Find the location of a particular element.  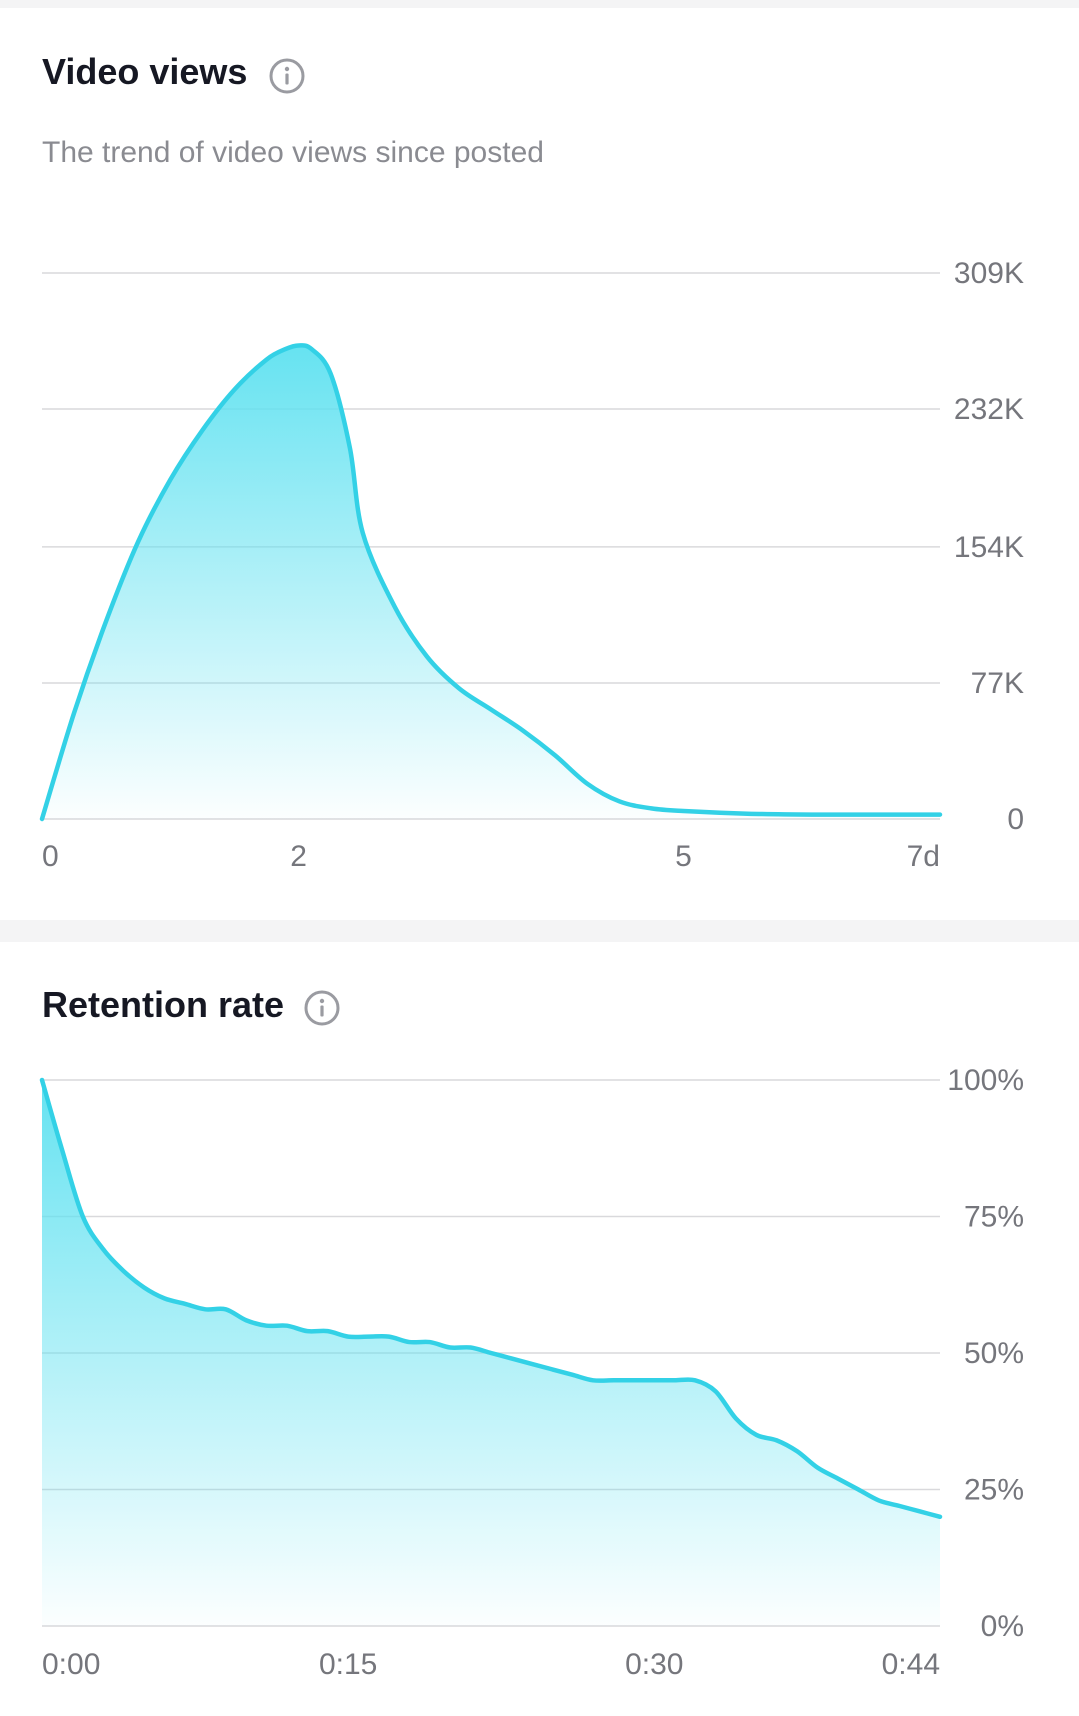

y-tick-label: 0% is located at coordinates (1002, 1626).